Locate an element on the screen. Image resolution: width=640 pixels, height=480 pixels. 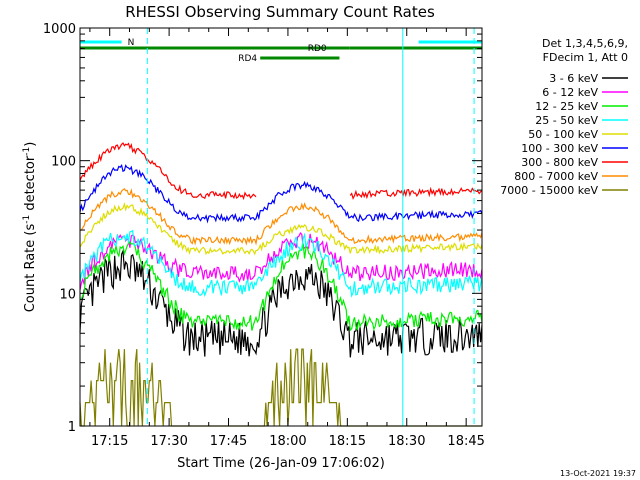
x-tick-label: 18:45 is located at coordinates (465, 441).